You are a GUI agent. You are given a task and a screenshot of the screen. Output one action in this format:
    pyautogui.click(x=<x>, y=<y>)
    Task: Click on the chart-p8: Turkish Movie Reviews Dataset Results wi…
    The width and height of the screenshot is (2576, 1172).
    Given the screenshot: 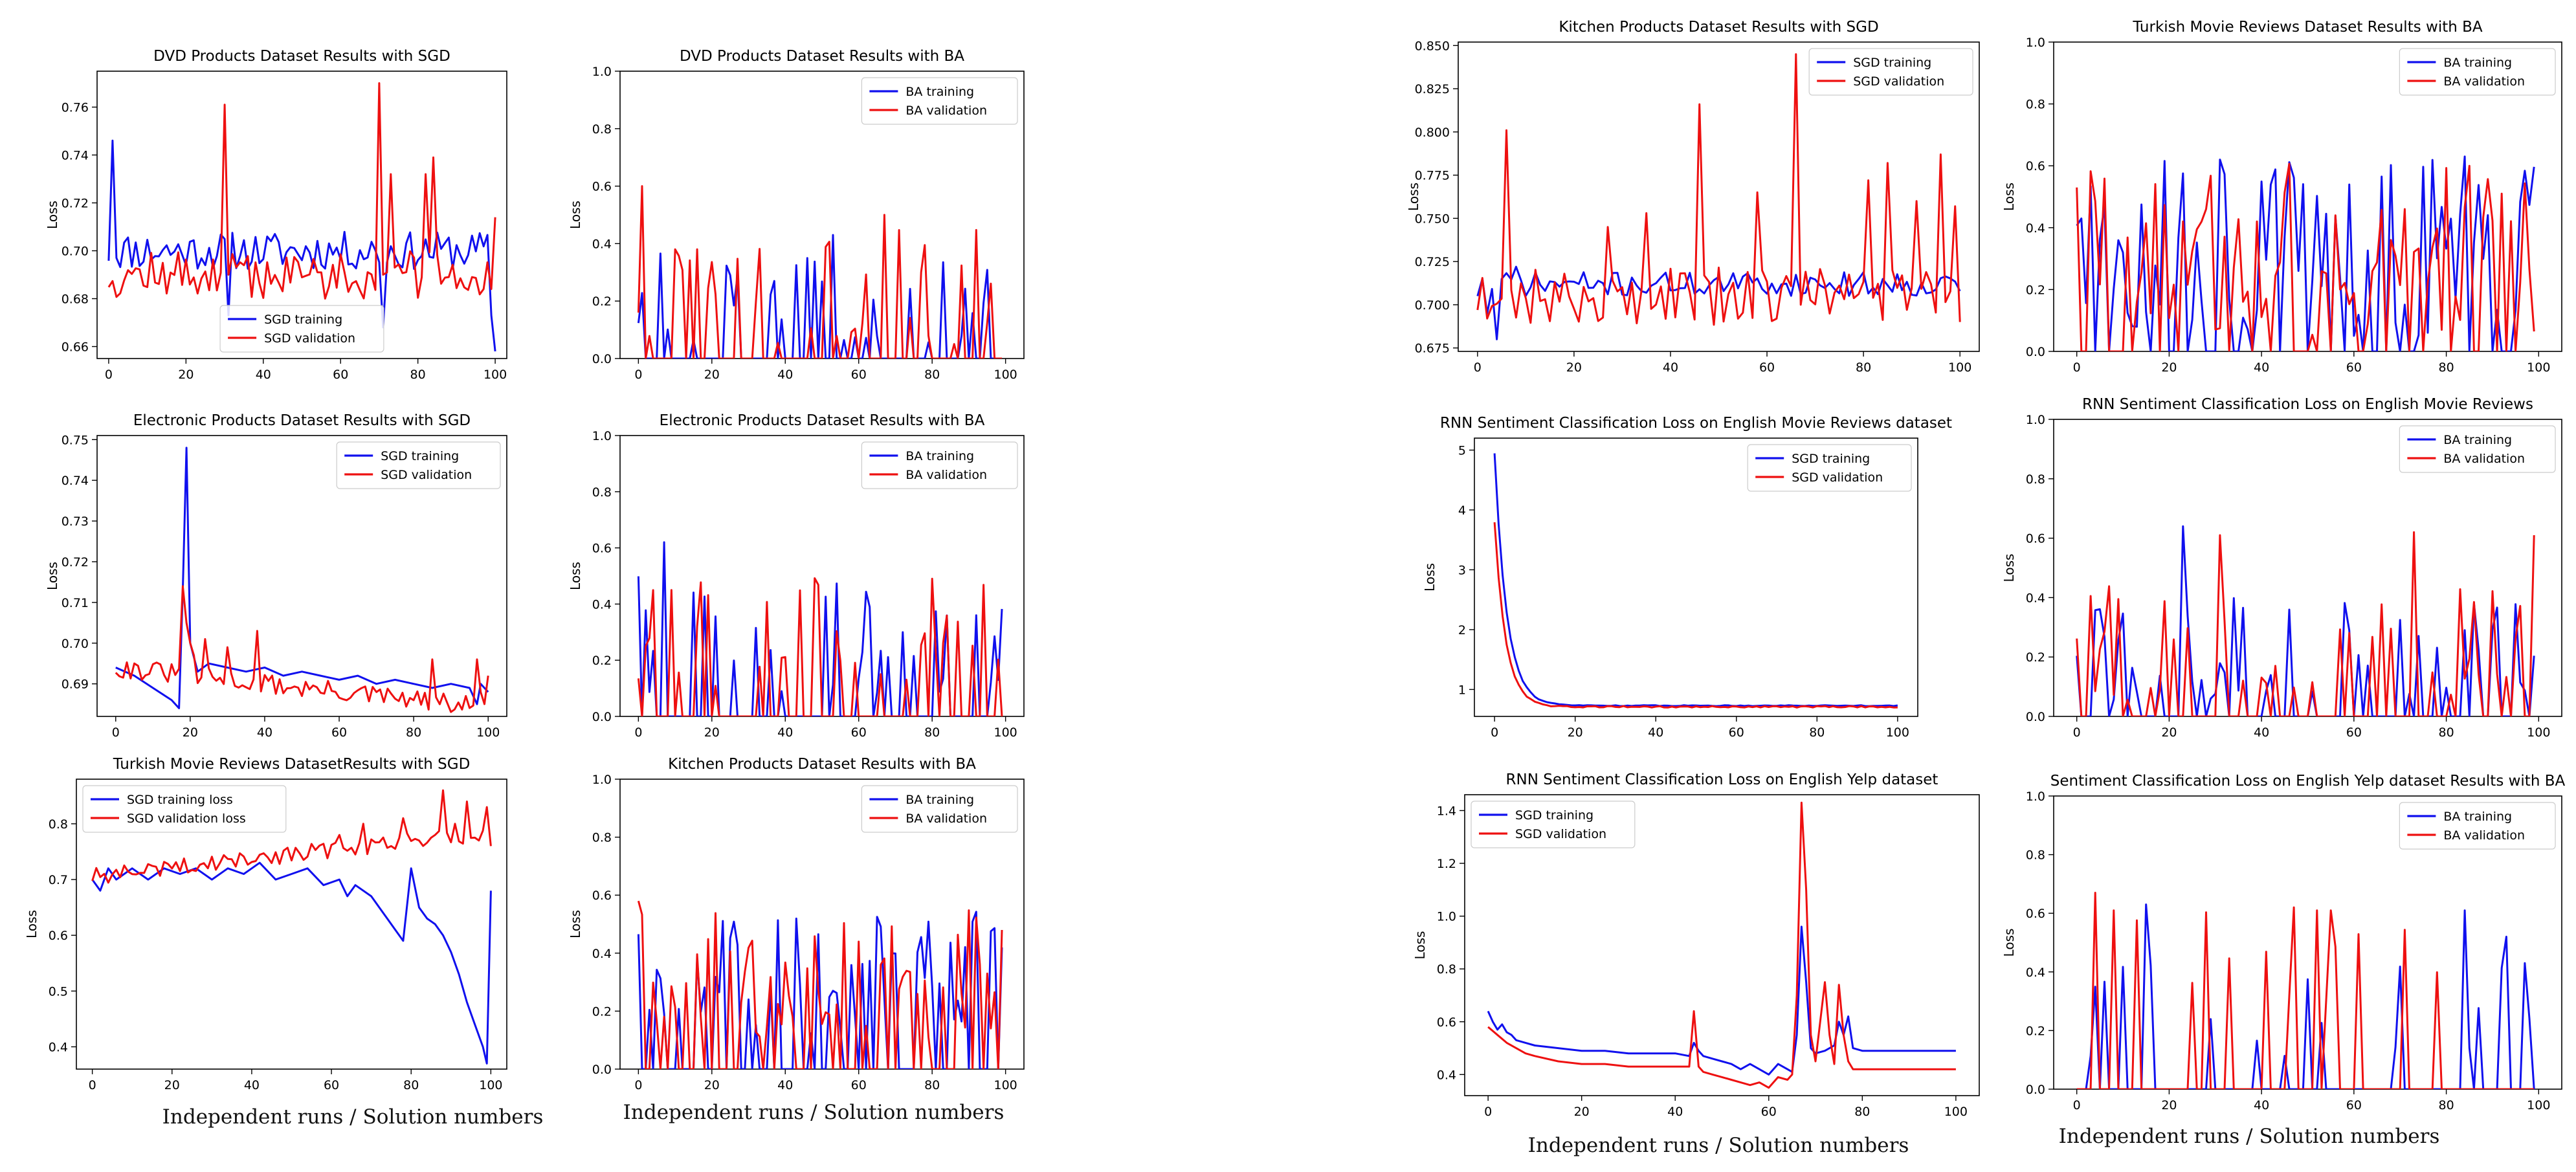 What is the action you would take?
    pyautogui.click(x=2281, y=197)
    